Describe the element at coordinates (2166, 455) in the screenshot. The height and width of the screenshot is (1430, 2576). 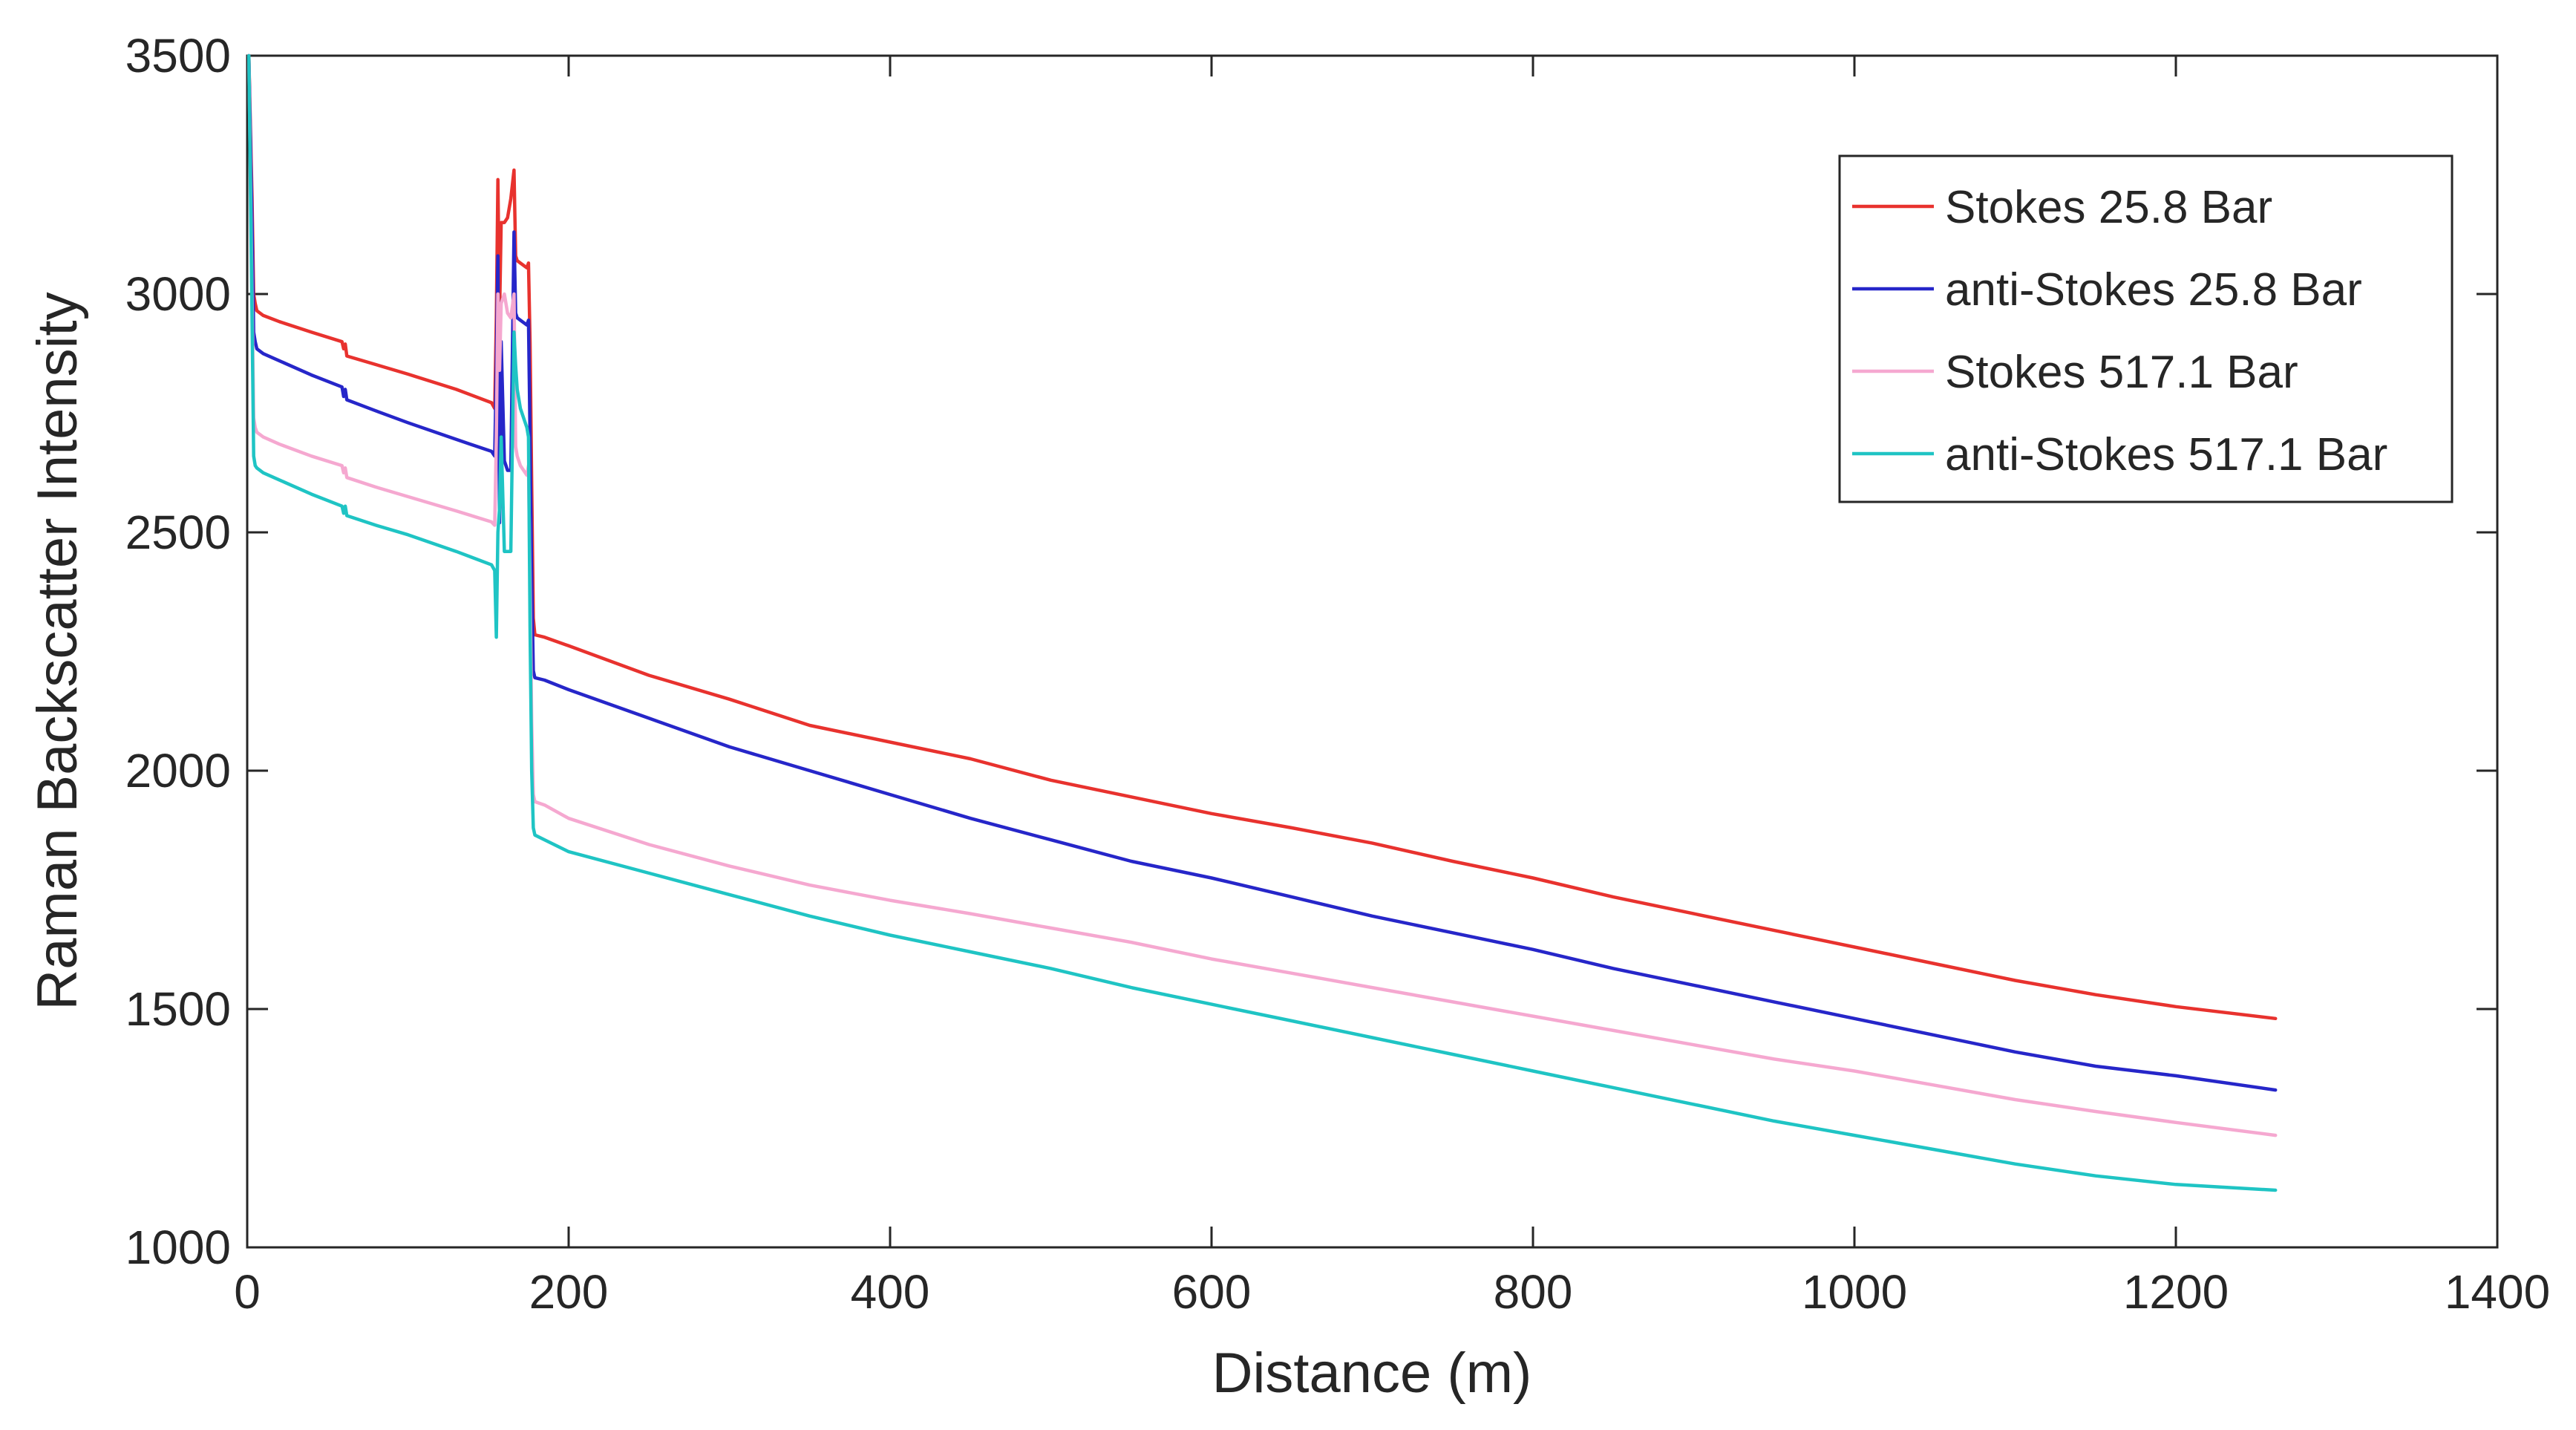
I see `legend-label-anti-stokes-517-1-bar: anti-Stokes 517.1 Bar` at that location.